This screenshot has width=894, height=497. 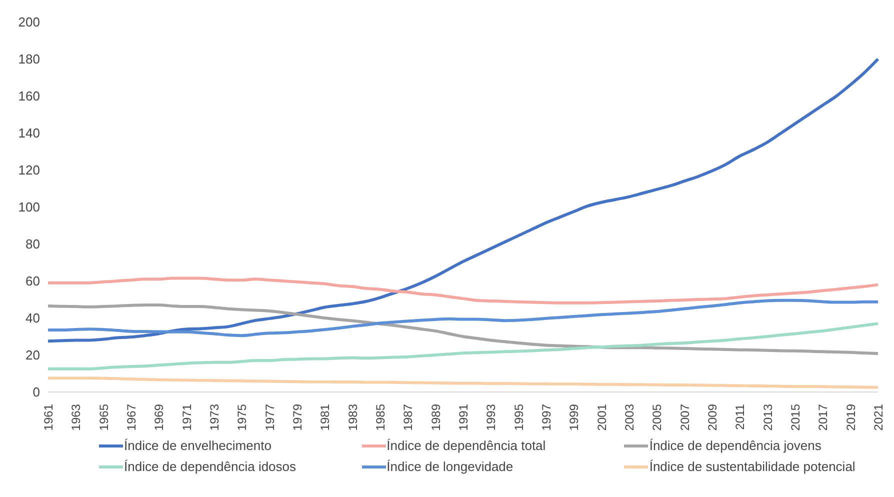 What do you see at coordinates (33, 355) in the screenshot?
I see `y-tick-label: 20` at bounding box center [33, 355].